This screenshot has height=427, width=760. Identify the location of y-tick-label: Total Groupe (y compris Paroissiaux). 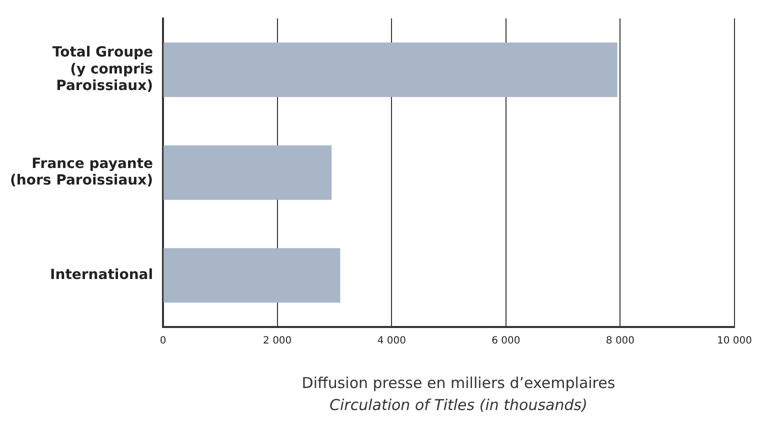
(103, 69).